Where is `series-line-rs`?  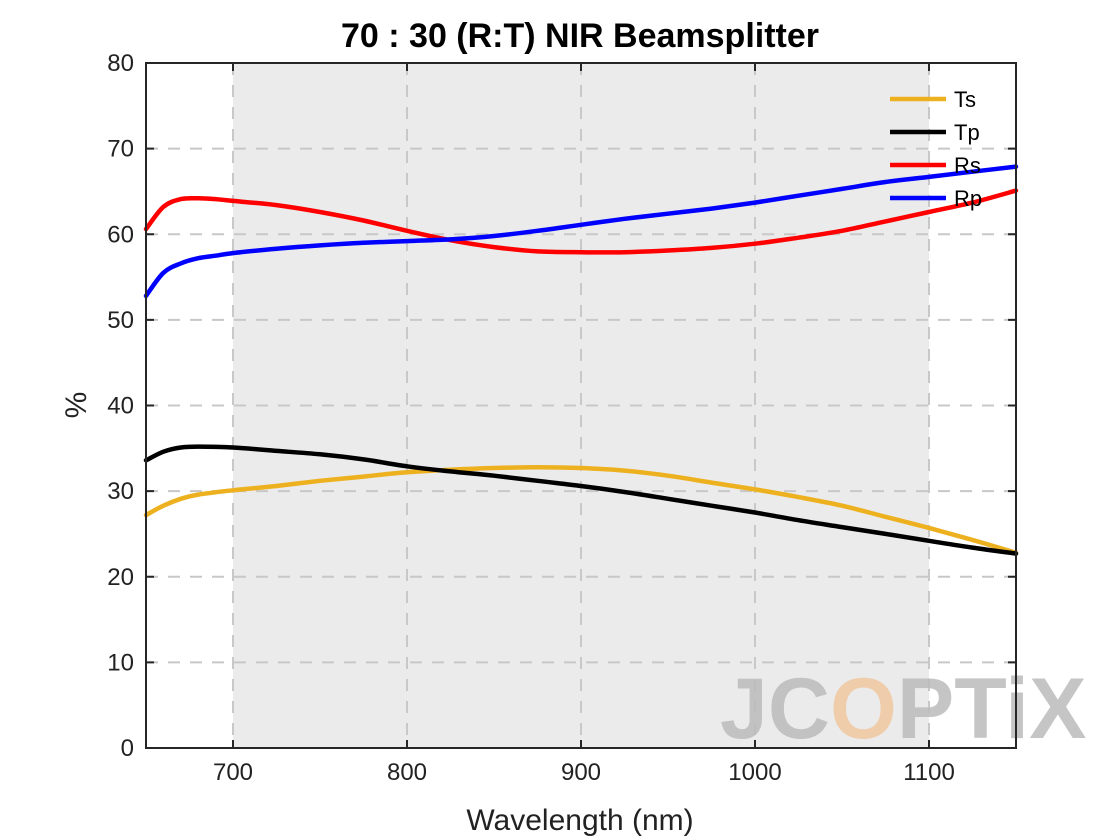
series-line-rs is located at coordinates (581, 221).